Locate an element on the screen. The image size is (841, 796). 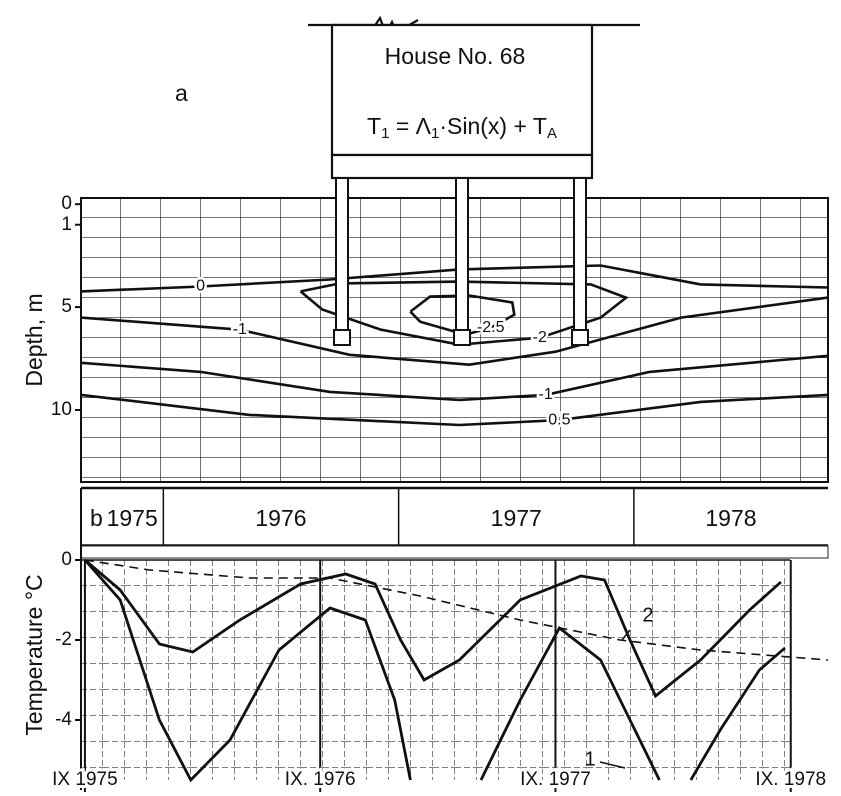
contour-label: -2.5 is located at coordinates (491, 327).